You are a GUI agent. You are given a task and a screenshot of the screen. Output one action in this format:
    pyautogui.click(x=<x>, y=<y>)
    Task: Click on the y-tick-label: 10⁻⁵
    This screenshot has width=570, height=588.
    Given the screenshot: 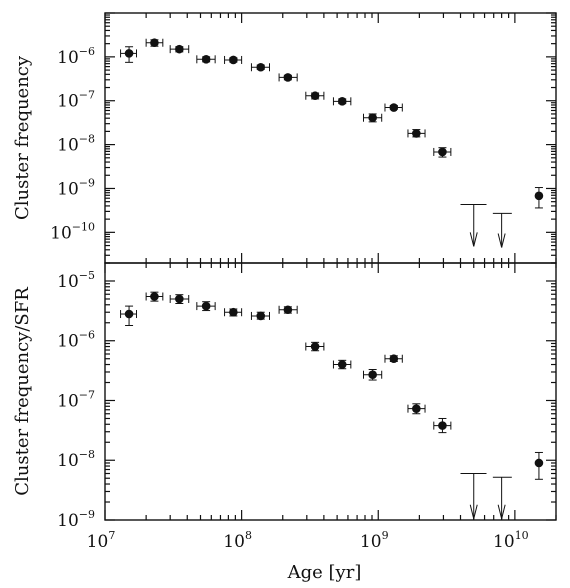 What is the action you would take?
    pyautogui.click(x=76, y=280)
    